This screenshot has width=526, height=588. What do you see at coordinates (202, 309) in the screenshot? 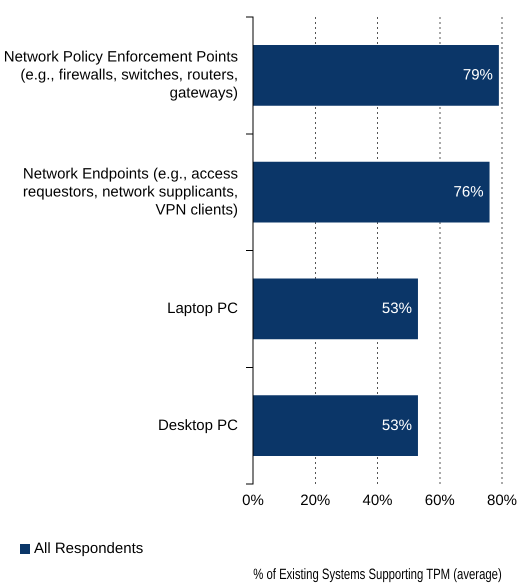
I see `y-tick-label: Laptop PC` at bounding box center [202, 309].